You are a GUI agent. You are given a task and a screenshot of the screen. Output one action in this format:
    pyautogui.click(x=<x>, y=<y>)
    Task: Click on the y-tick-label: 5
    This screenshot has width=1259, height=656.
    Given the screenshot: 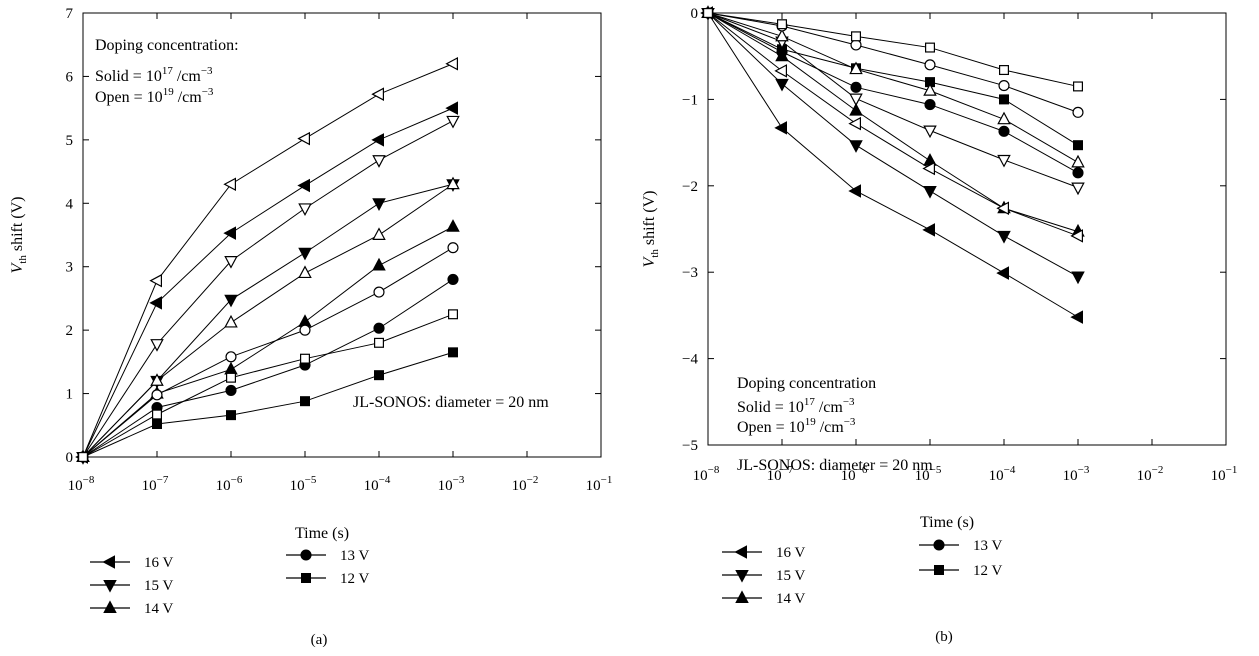 What is the action you would take?
    pyautogui.click(x=70, y=141)
    